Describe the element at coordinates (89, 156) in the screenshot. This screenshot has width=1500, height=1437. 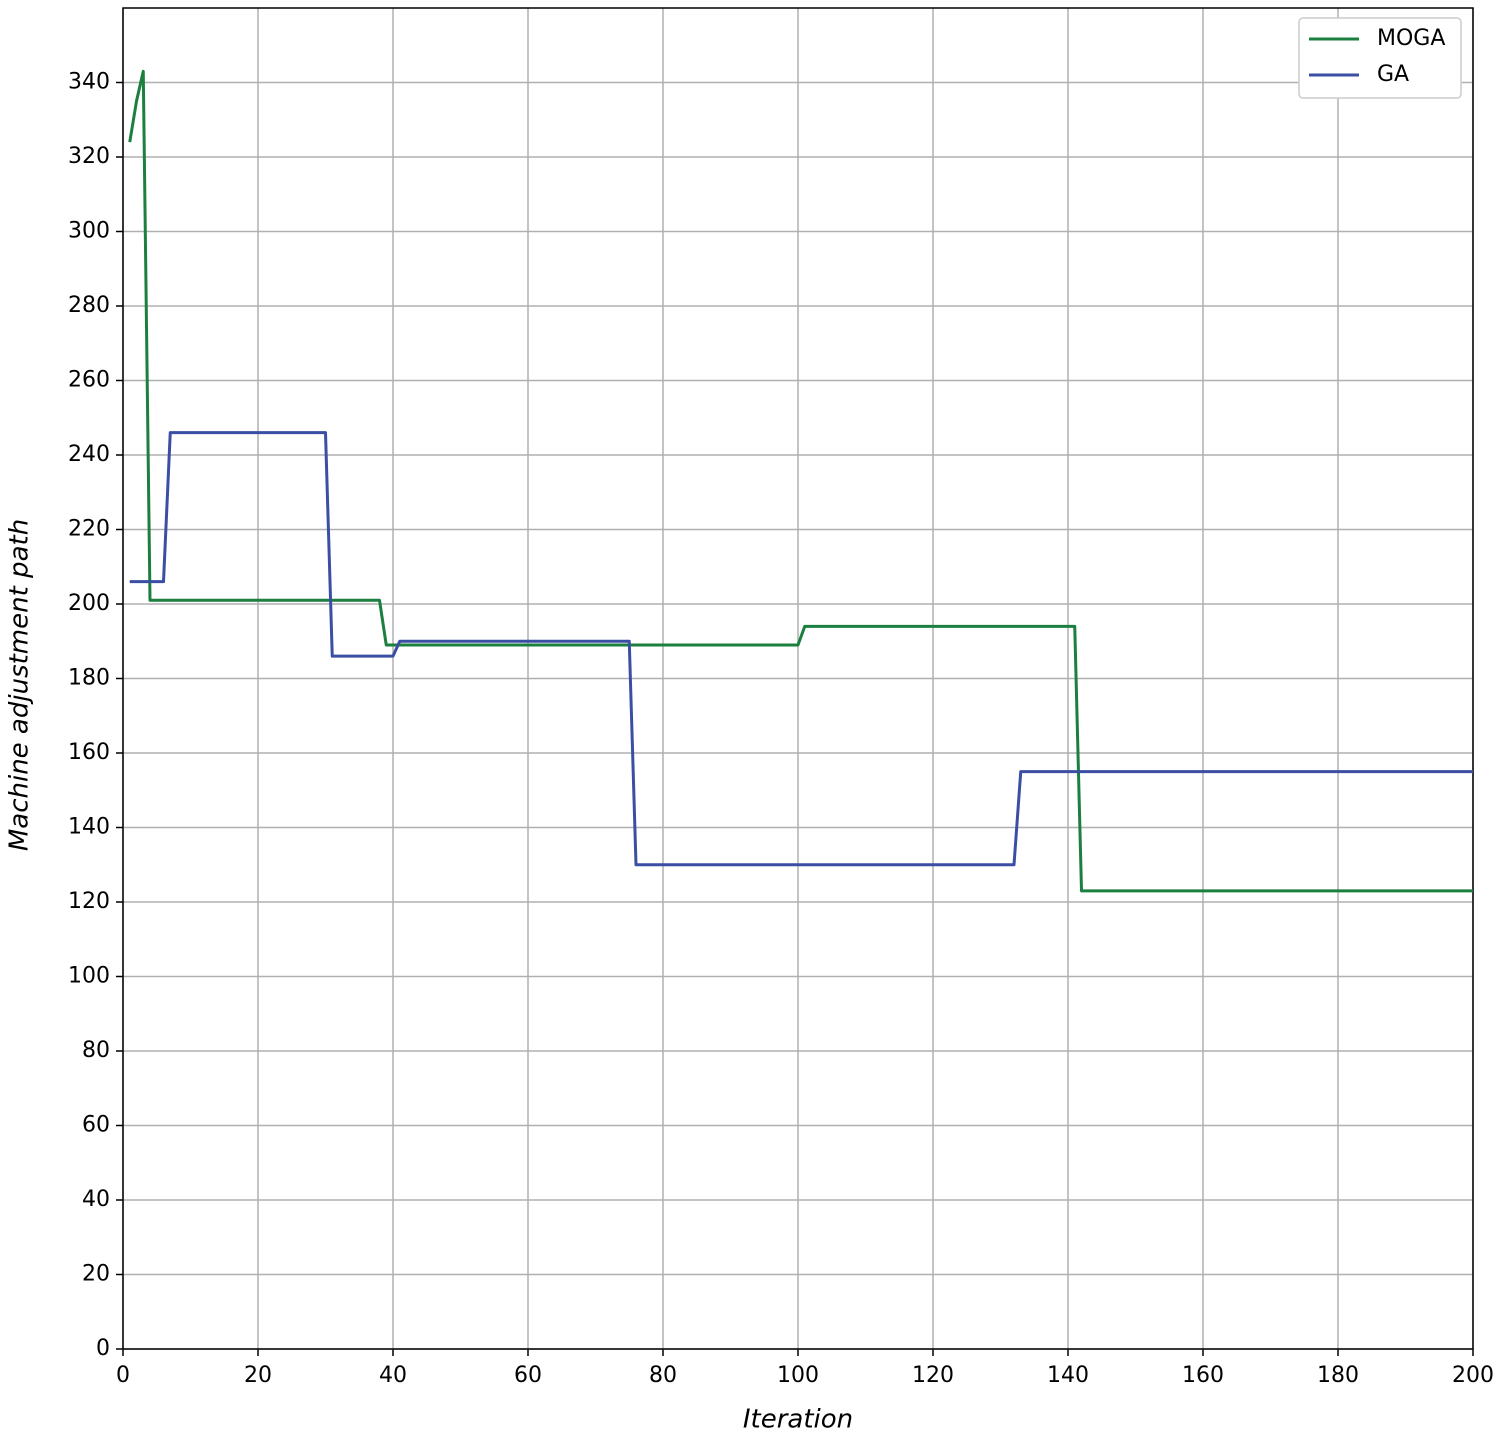
I see `y-tick-label: 320` at that location.